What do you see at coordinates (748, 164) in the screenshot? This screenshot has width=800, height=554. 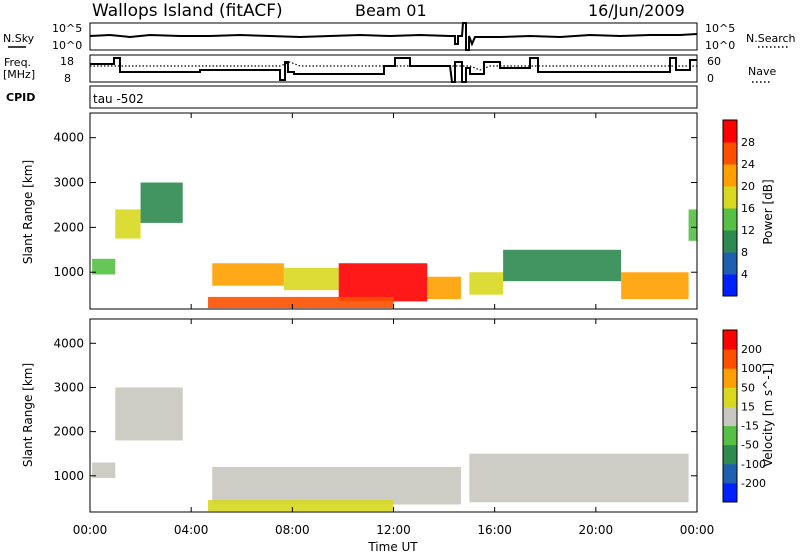 I see `colorbar-tick-label: 24` at bounding box center [748, 164].